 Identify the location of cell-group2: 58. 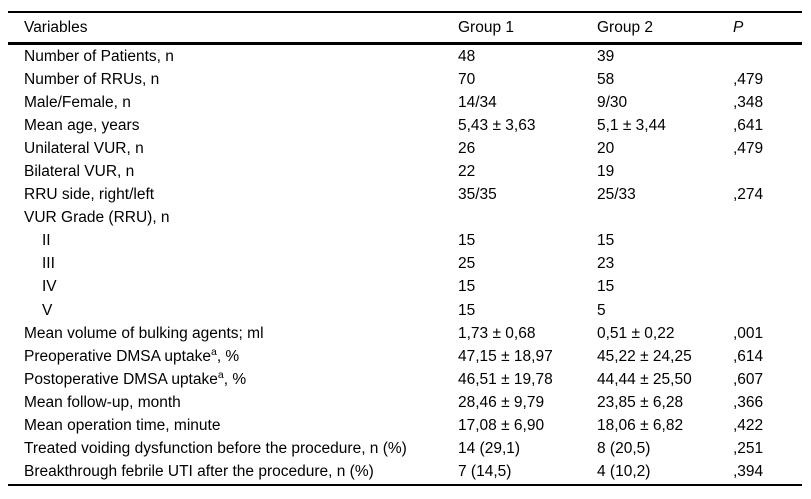
(606, 79).